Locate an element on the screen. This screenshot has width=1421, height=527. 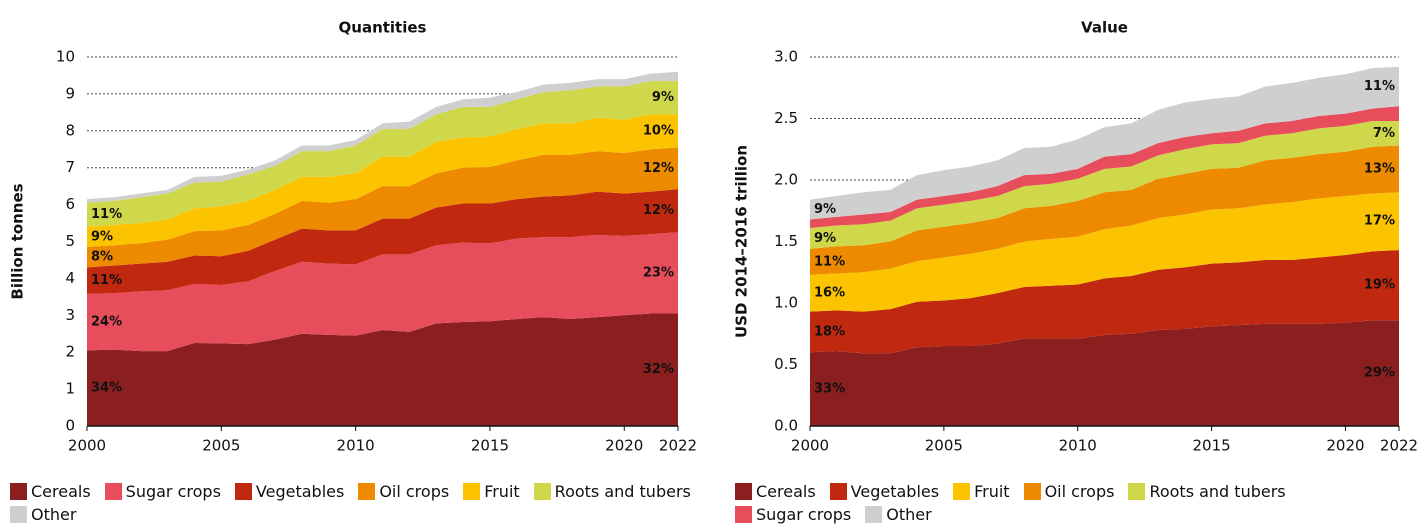
y-tick-label: 5 is located at coordinates (70, 241).